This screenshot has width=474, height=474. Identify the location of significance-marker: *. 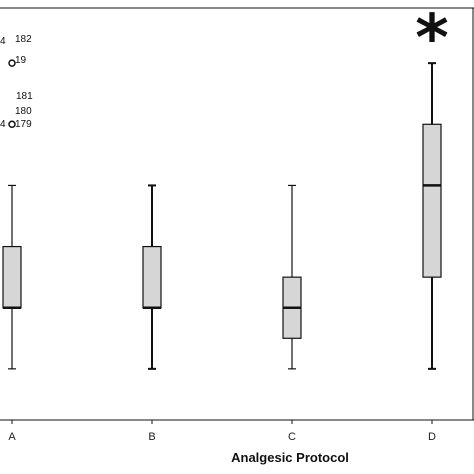
(431, 39).